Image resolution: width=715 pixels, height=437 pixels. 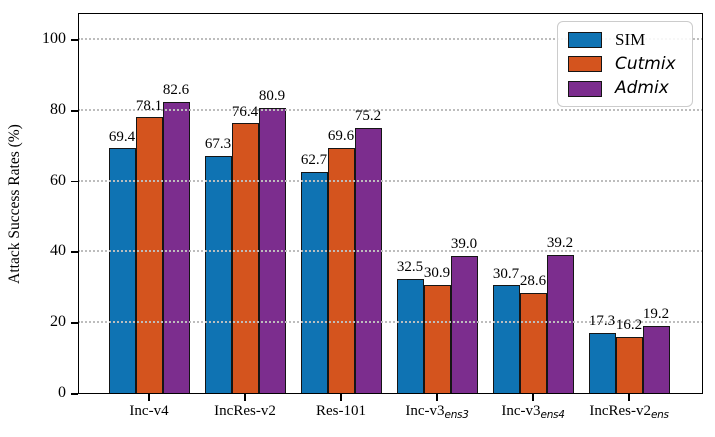 I want to click on y-tick-label: 0, so click(x=62, y=392).